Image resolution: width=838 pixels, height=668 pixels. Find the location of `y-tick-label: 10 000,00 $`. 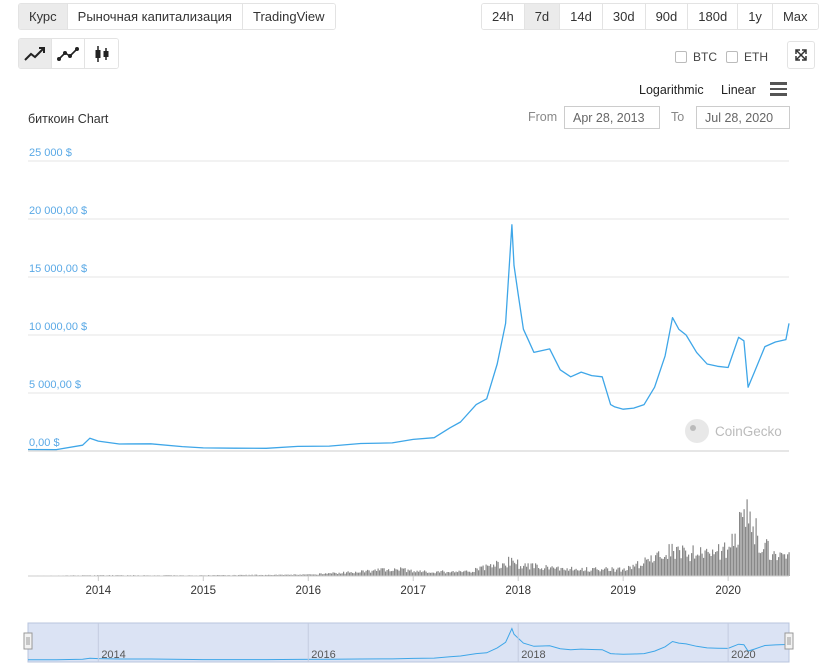

y-tick-label: 10 000,00 $ is located at coordinates (58, 327).